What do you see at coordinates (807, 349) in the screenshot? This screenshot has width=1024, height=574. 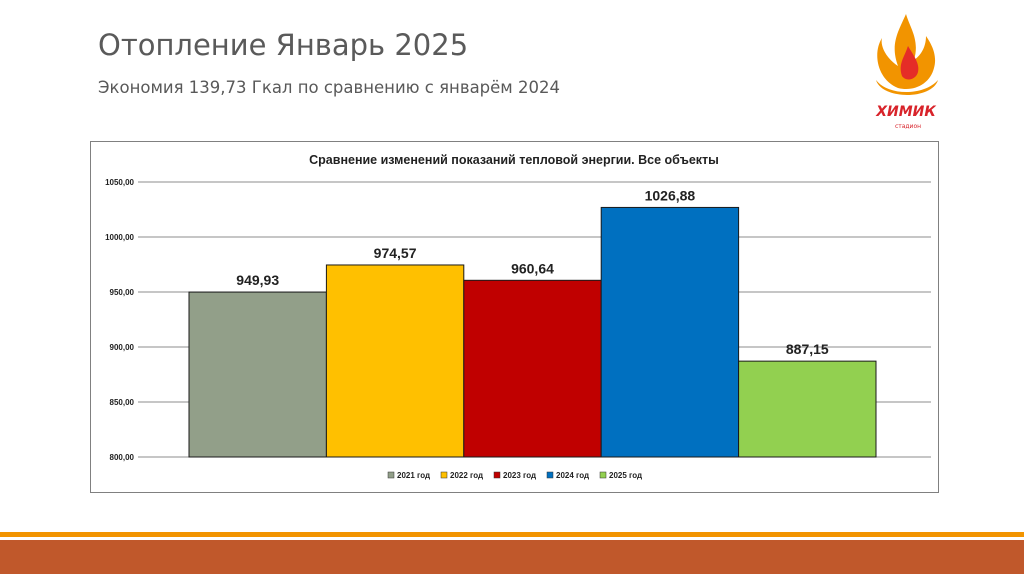 I see `data-label: 887,15` at bounding box center [807, 349].